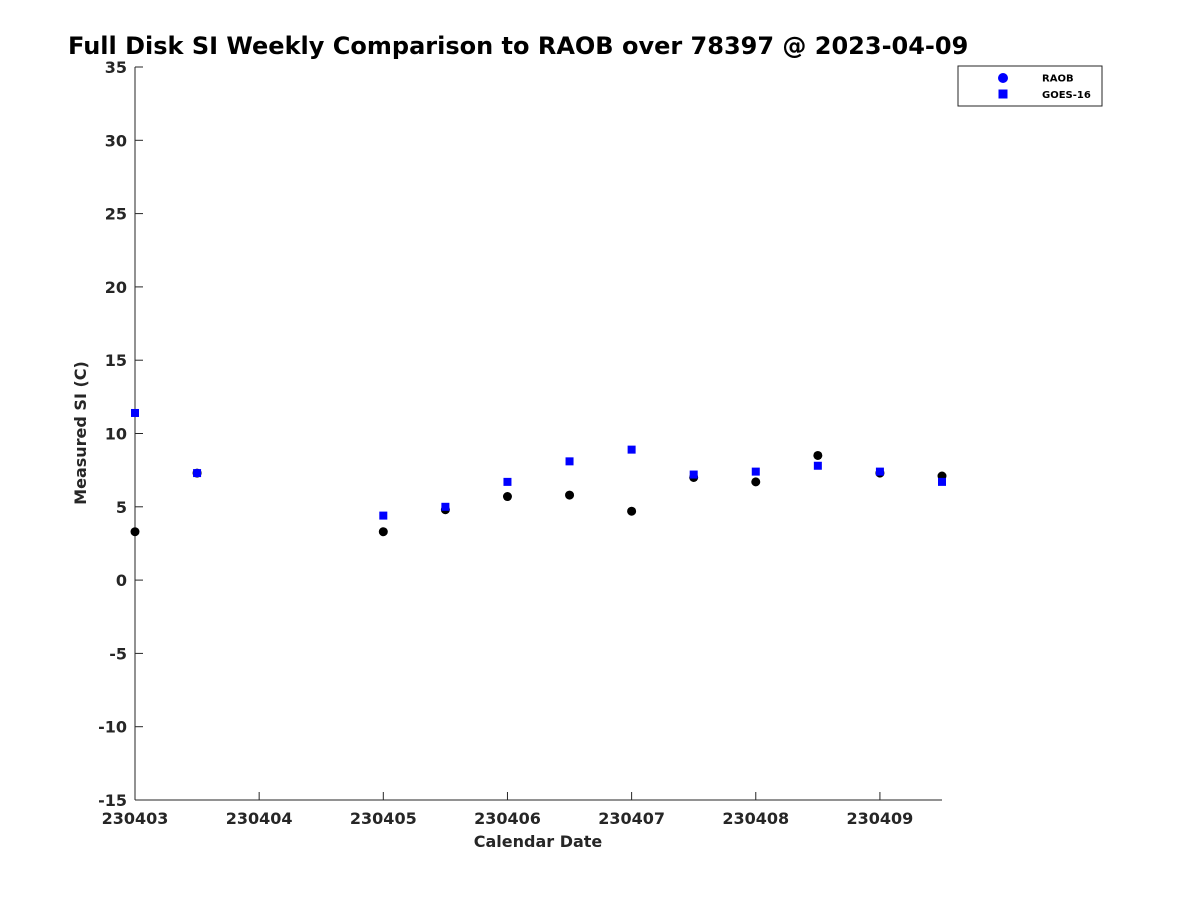 The width and height of the screenshot is (1200, 900). Describe the element at coordinates (755, 818) in the screenshot. I see `x-tick-label: 230408` at that location.